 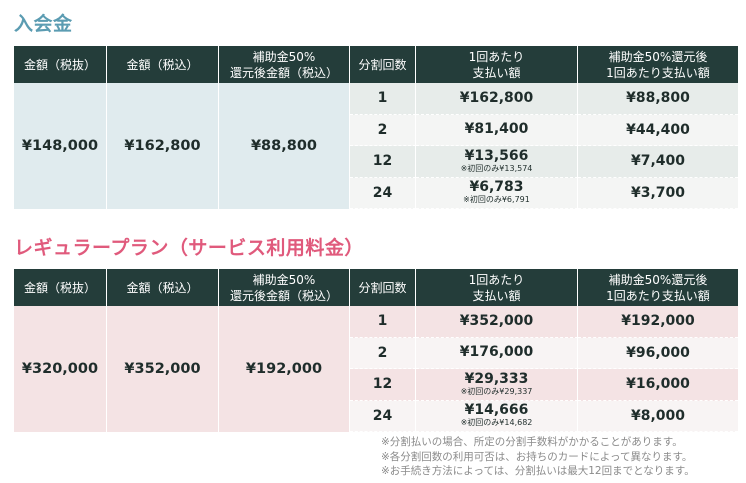 I want to click on per-payment: ¥29,333 ※初回のみ¥29,337, so click(x=497, y=385).